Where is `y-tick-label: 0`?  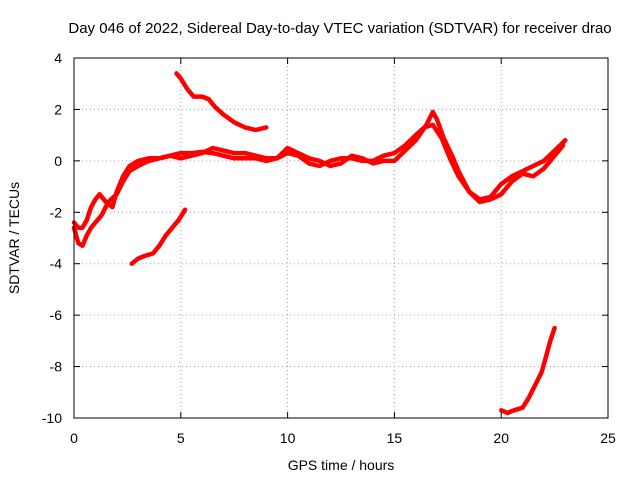 y-tick-label: 0 is located at coordinates (58, 161).